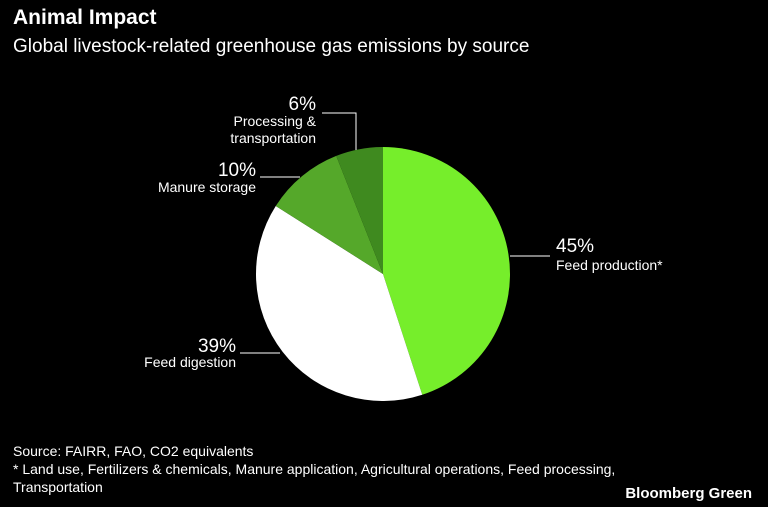 The height and width of the screenshot is (507, 768). I want to click on source-note: Source: FAIRR, FAO, CO2 equivalents, so click(133, 451).